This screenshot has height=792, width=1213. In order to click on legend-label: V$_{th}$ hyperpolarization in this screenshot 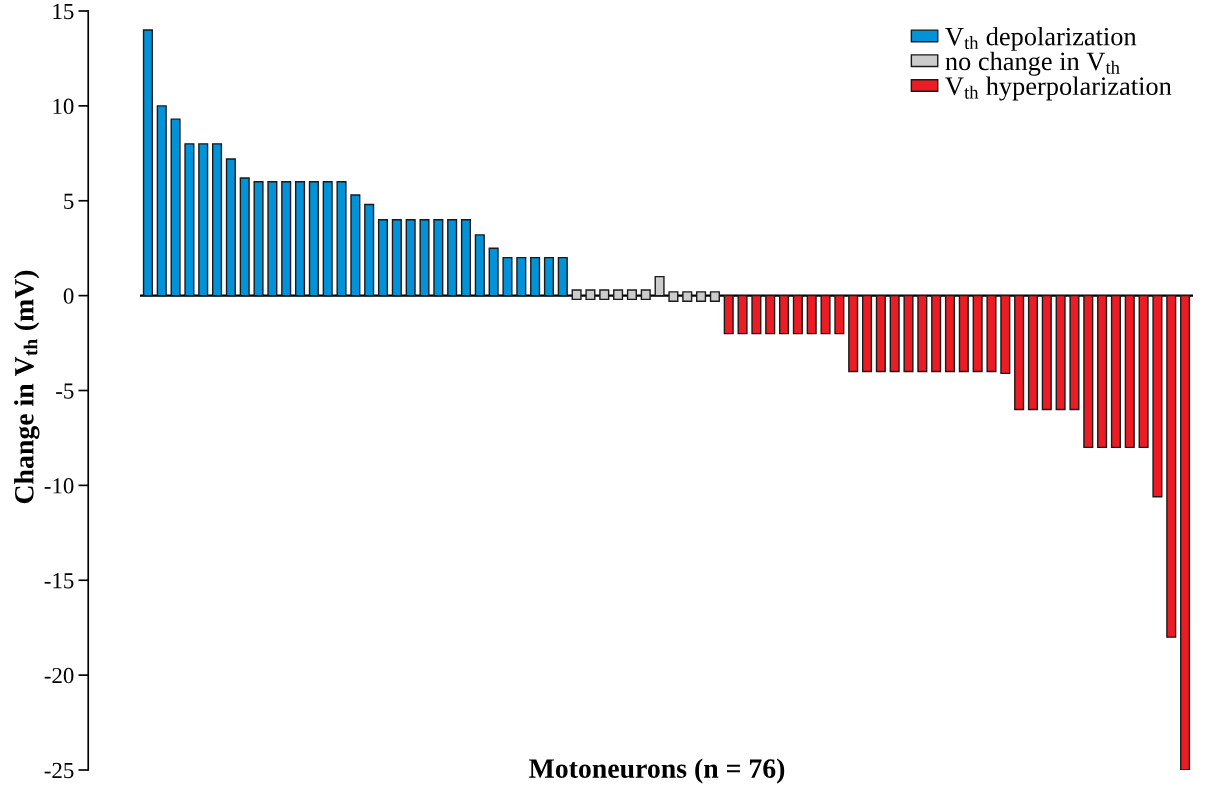, I will do `click(1058, 88)`.